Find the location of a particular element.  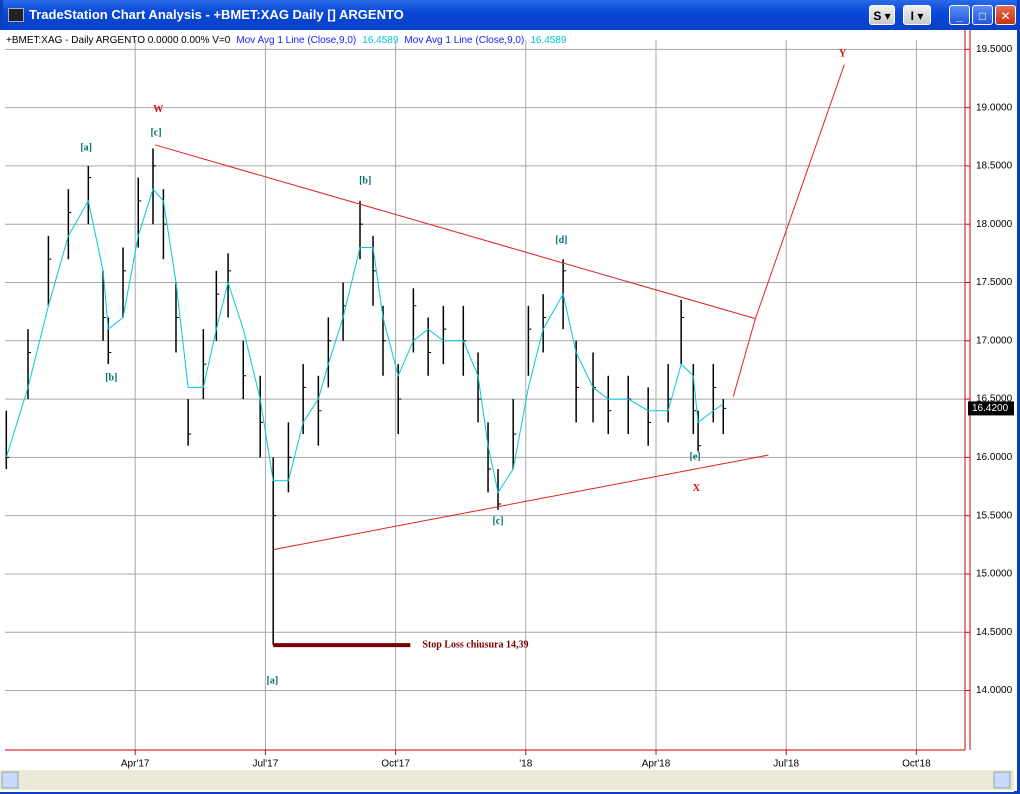

x-tick-label: Jul'18 is located at coordinates (786, 764).